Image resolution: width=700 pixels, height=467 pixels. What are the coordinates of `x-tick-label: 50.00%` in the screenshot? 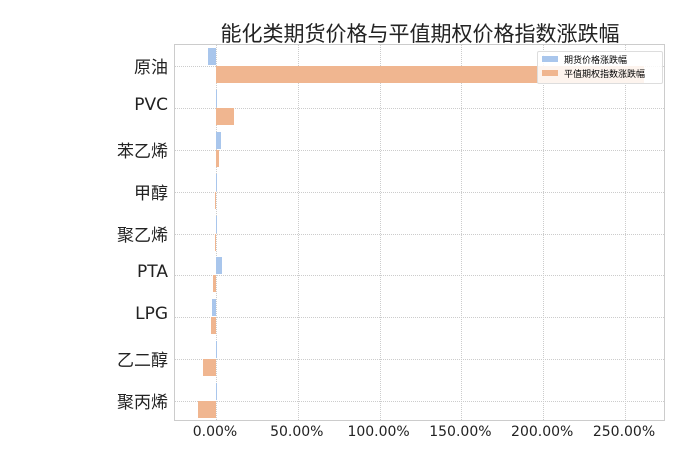 It's located at (297, 432).